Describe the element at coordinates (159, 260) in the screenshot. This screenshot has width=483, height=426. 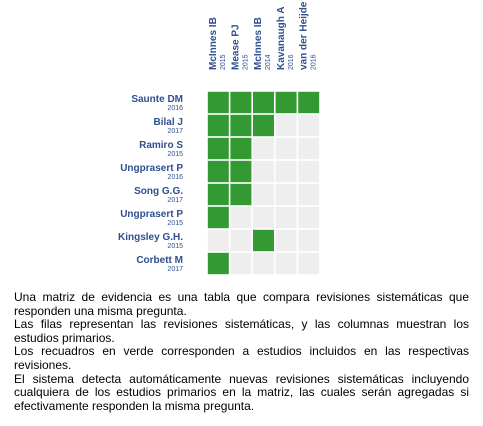
I see `row-name: Corbett M` at that location.